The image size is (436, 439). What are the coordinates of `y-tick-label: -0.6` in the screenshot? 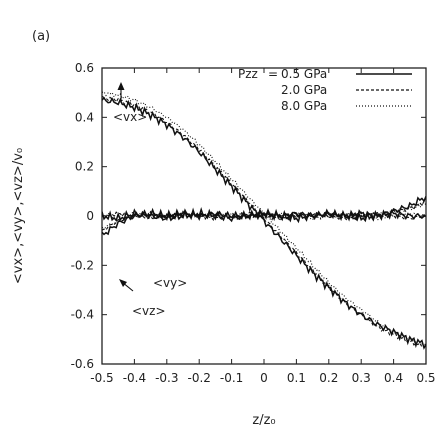 It's located at (82, 364).